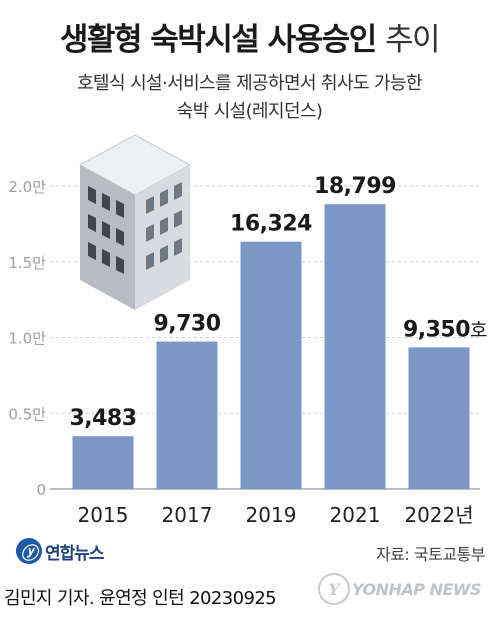  I want to click on value-label: 3,483, so click(102, 418).